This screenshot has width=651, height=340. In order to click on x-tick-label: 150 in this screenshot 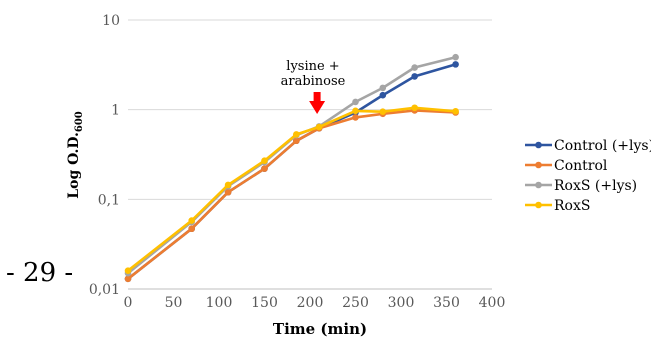, I will do `click(264, 303)`.